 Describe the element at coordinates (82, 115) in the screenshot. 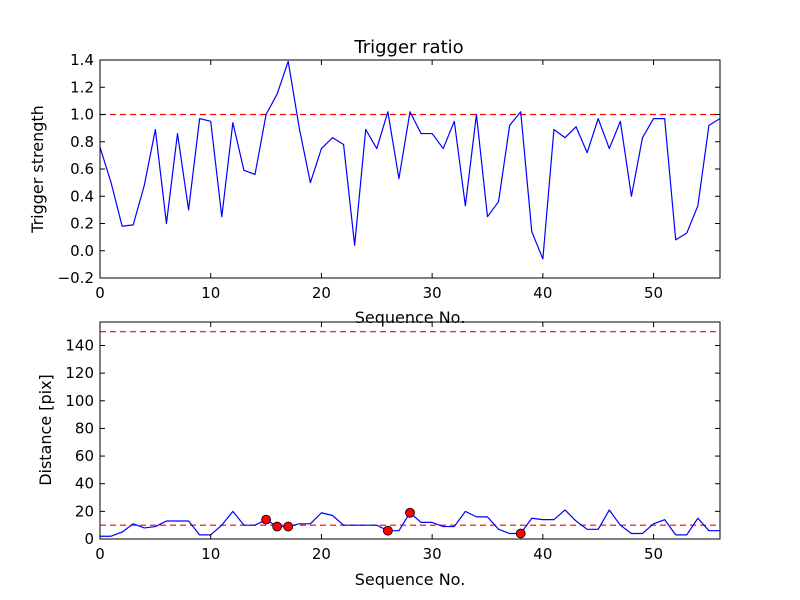

I see `y-tick-label: 1.0` at that location.